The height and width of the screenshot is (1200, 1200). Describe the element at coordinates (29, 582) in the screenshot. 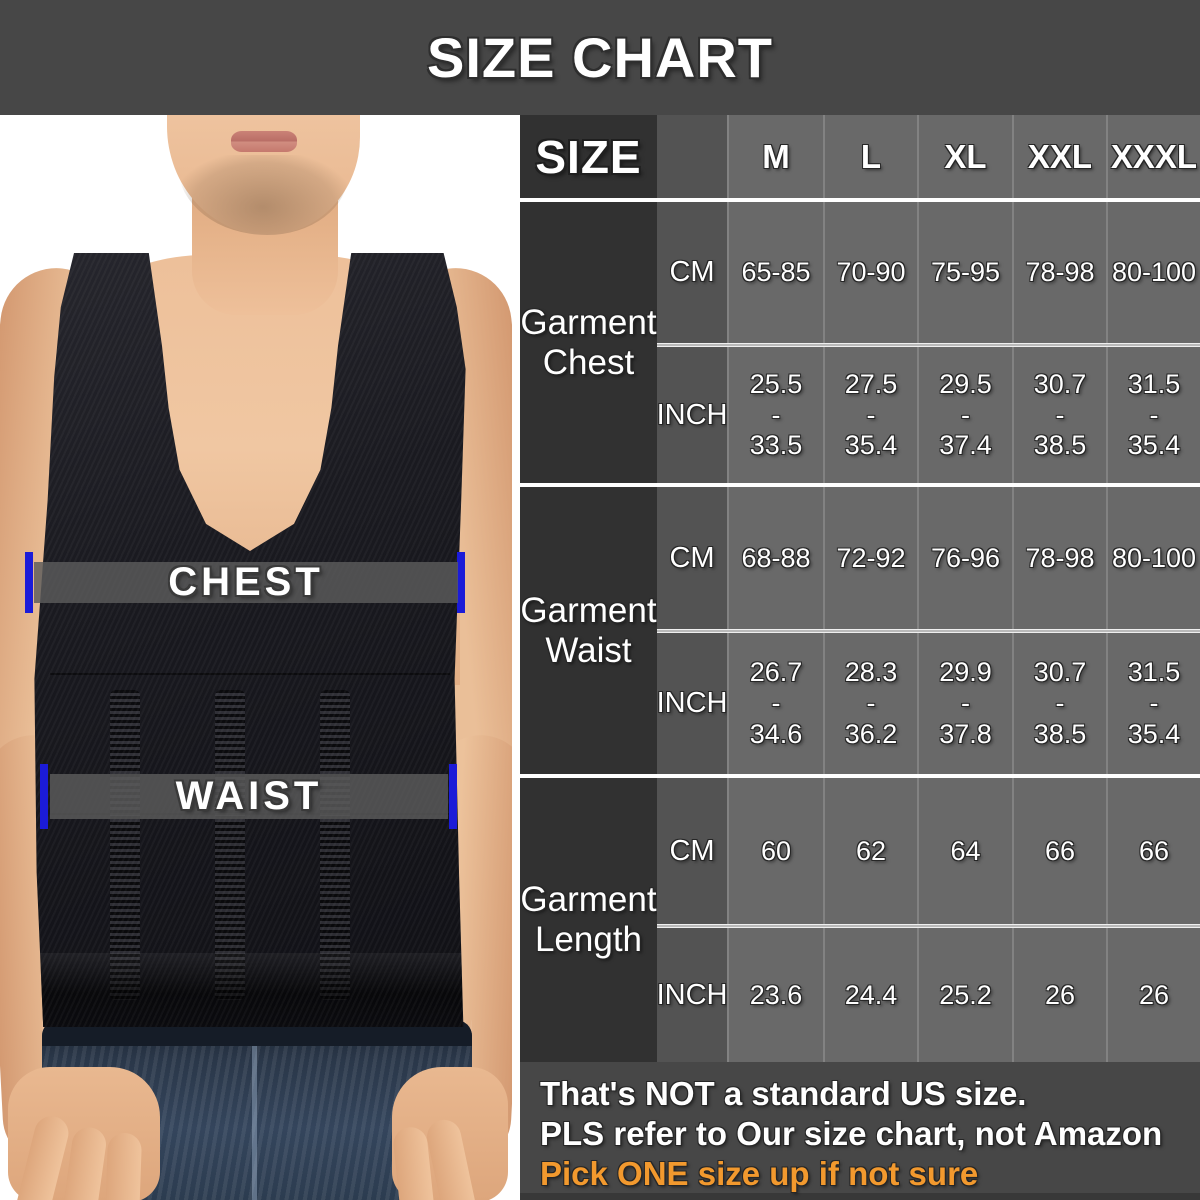

I see `chest-measure-marker-left` at that location.